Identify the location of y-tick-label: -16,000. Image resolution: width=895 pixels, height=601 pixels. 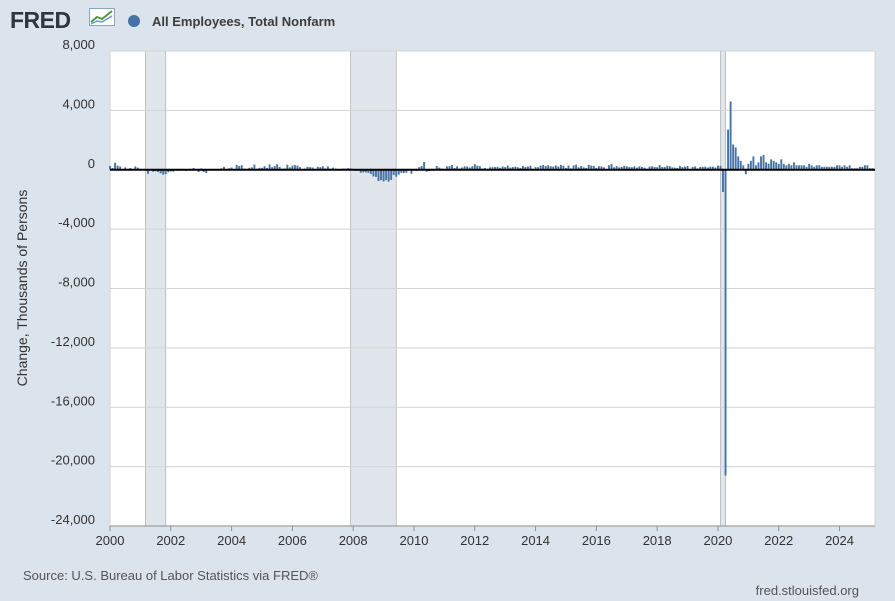
(73, 400).